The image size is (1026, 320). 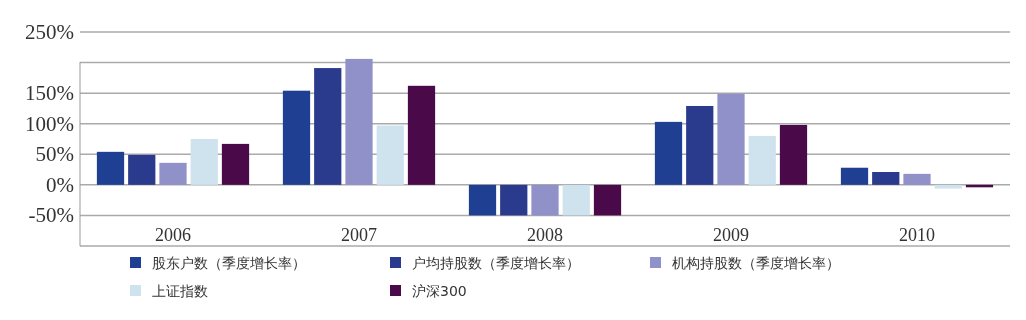 What do you see at coordinates (54, 154) in the screenshot?
I see `y-tick-label: 50%` at bounding box center [54, 154].